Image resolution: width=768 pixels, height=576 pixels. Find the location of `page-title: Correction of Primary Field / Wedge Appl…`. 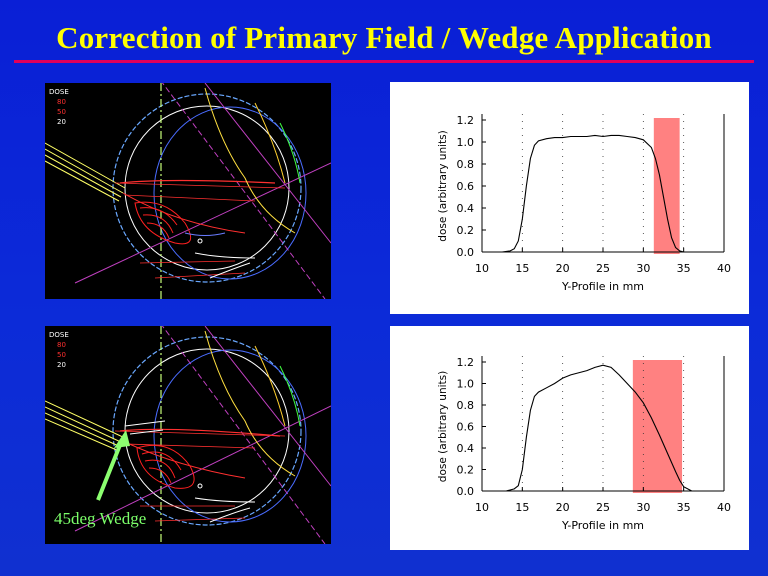

page-title: Correction of Primary Field / Wedge Appl… is located at coordinates (384, 37).